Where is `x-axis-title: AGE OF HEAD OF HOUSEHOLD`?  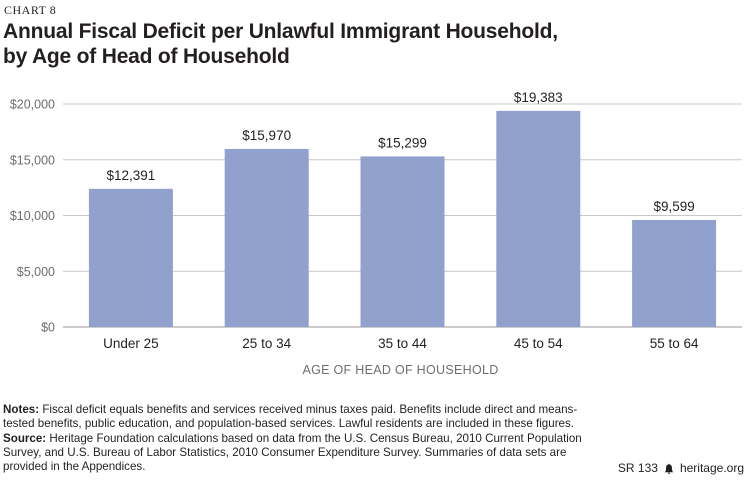 x-axis-title: AGE OF HEAD OF HOUSEHOLD is located at coordinates (400, 370).